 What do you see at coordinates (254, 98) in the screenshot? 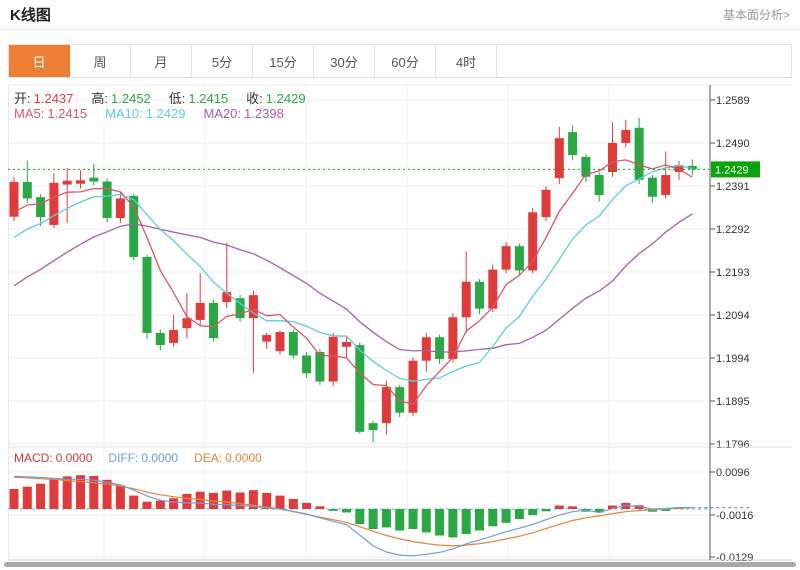
I see `readout-label: 收:` at bounding box center [254, 98].